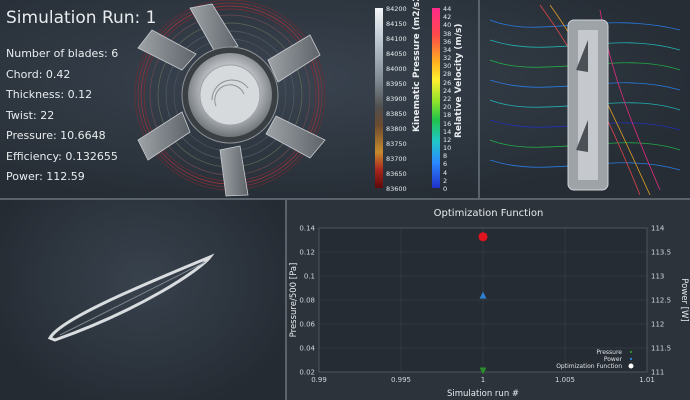 This screenshot has height=400, width=690. What do you see at coordinates (488, 213) in the screenshot?
I see `chart-title: Optimization Function` at bounding box center [488, 213].